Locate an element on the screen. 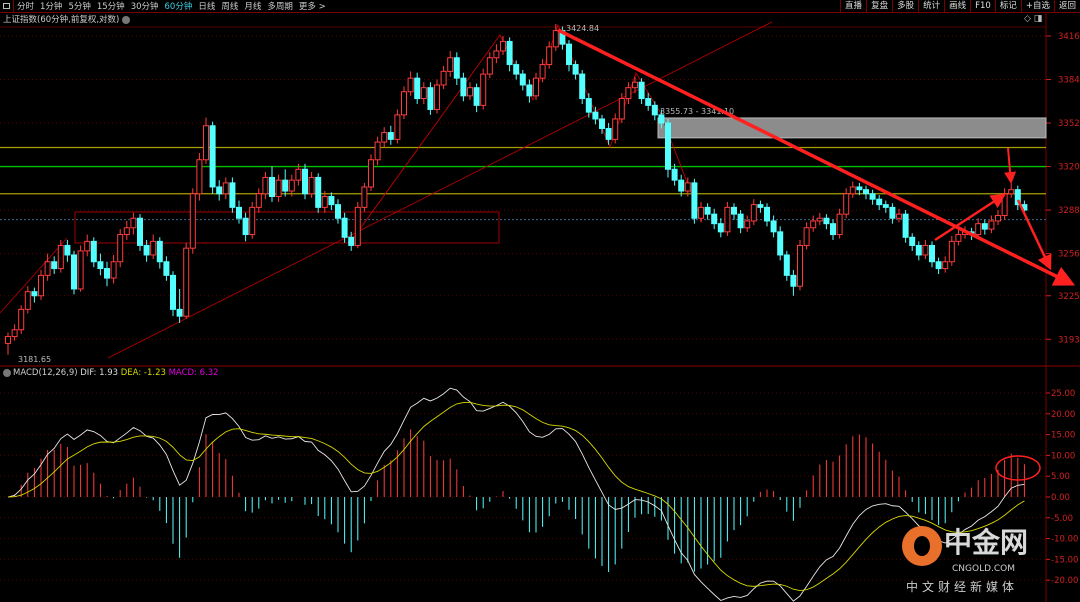 This screenshot has width=1080, height=602. tab-9: 多周期 is located at coordinates (280, 7).